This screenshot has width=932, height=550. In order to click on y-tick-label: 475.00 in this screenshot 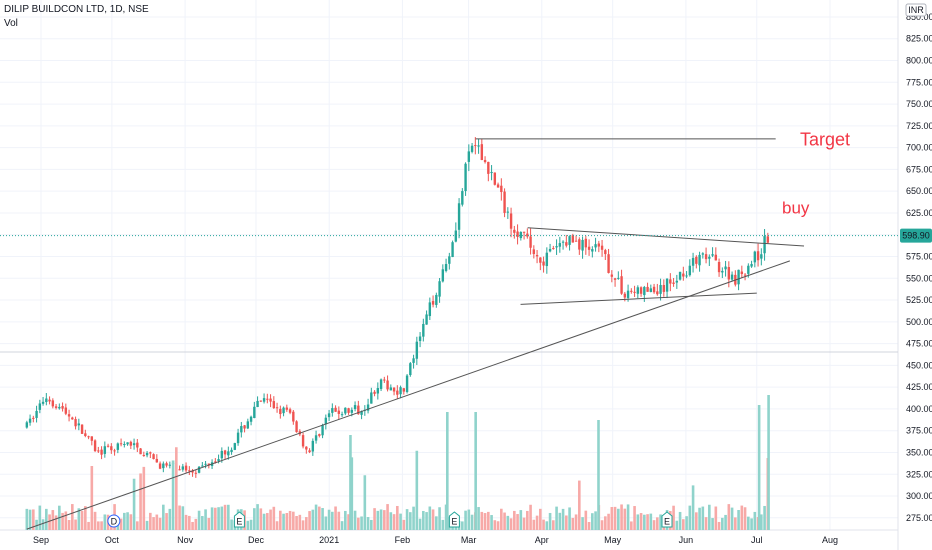, I will do `click(919, 344)`.